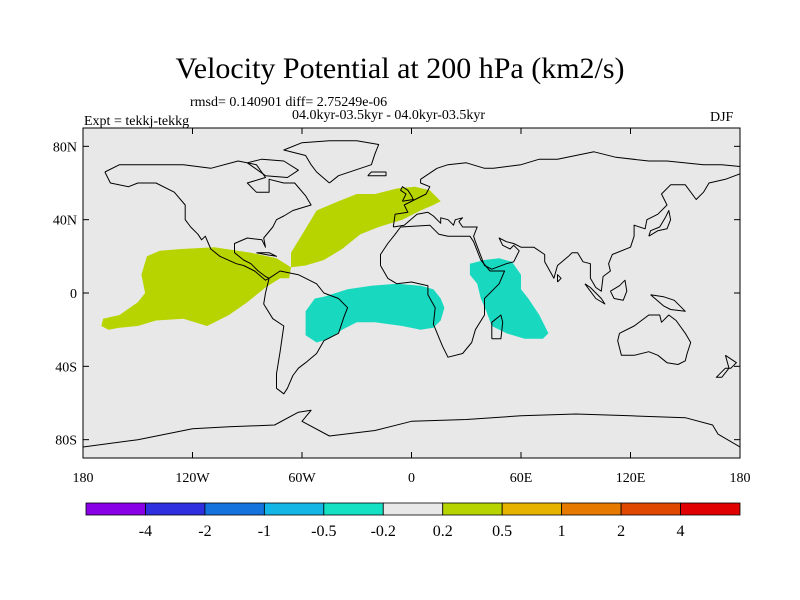 Image resolution: width=800 pixels, height=600 pixels. I want to click on y-tick-label: 80N, so click(65, 147).